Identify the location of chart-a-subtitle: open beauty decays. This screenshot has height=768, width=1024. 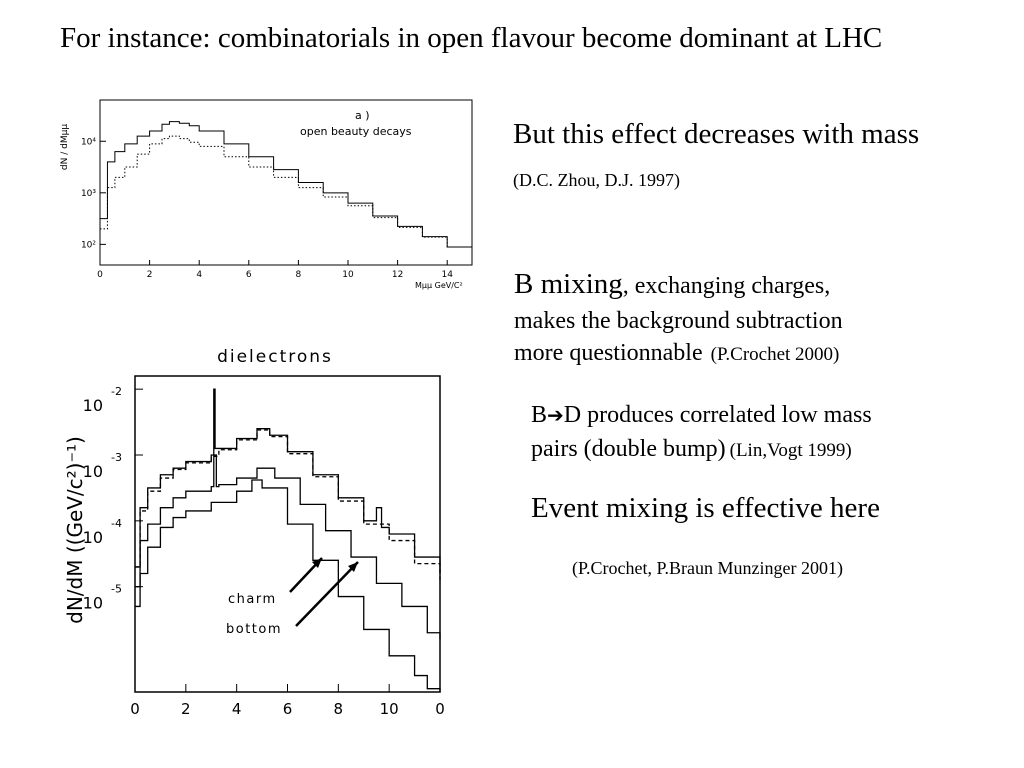
(356, 131).